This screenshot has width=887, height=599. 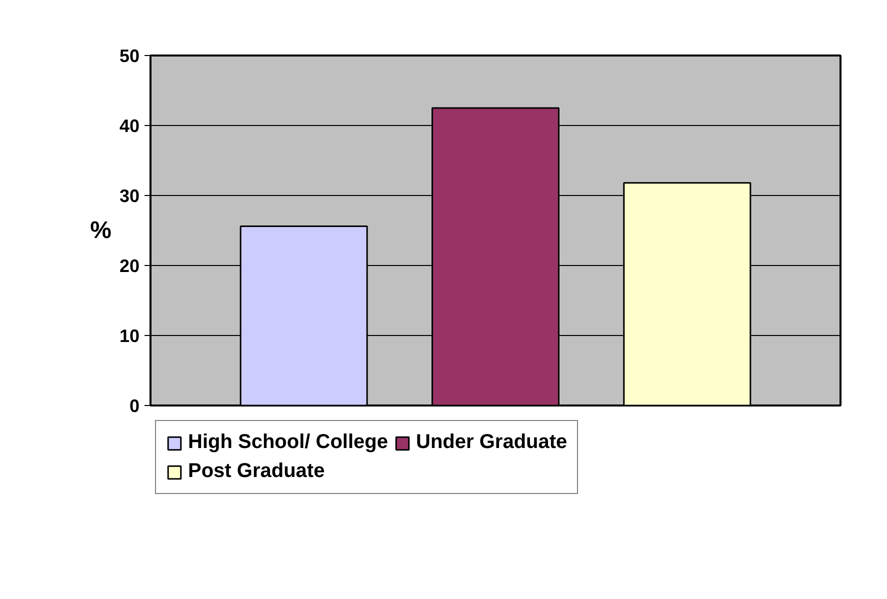 What do you see at coordinates (129, 336) in the screenshot?
I see `y-tick-label: 10` at bounding box center [129, 336].